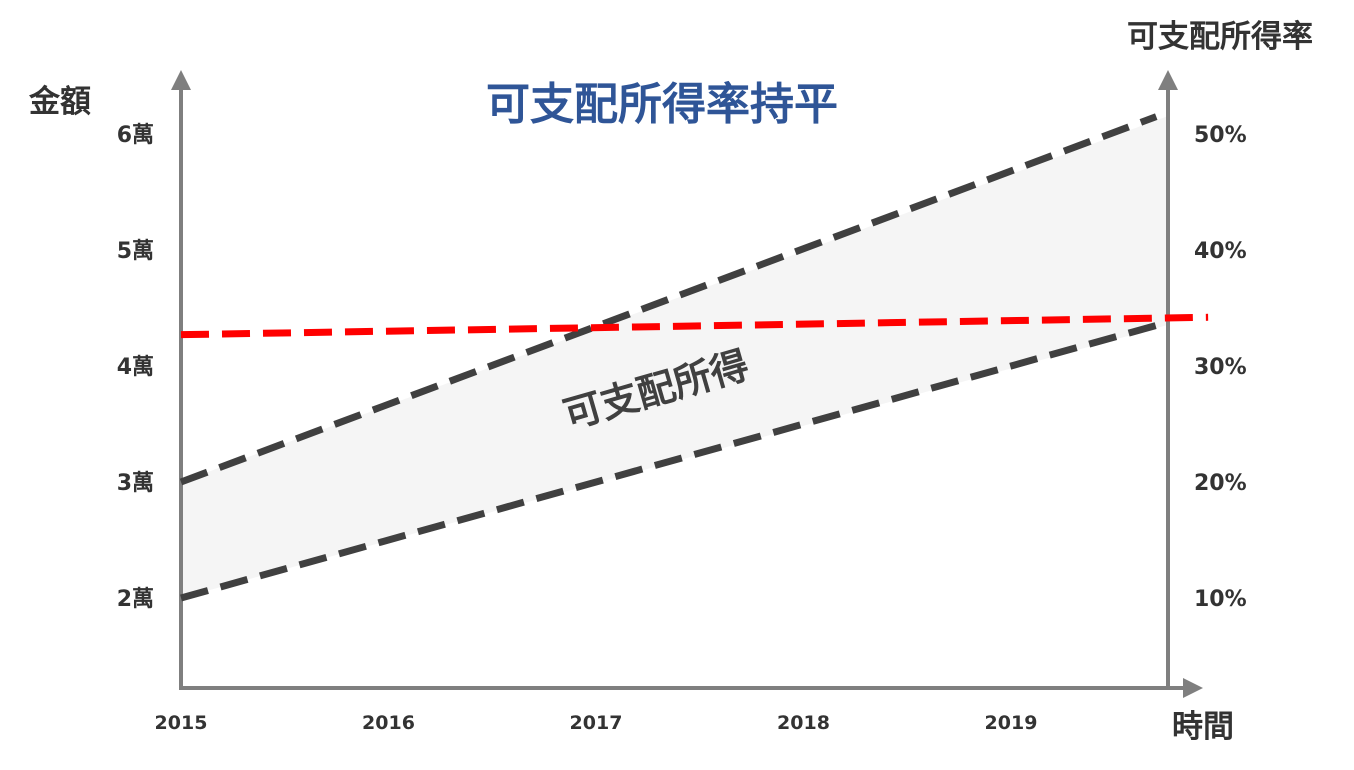 The image size is (1354, 770). I want to click on left-y-tick-label: 3萬, so click(135, 483).